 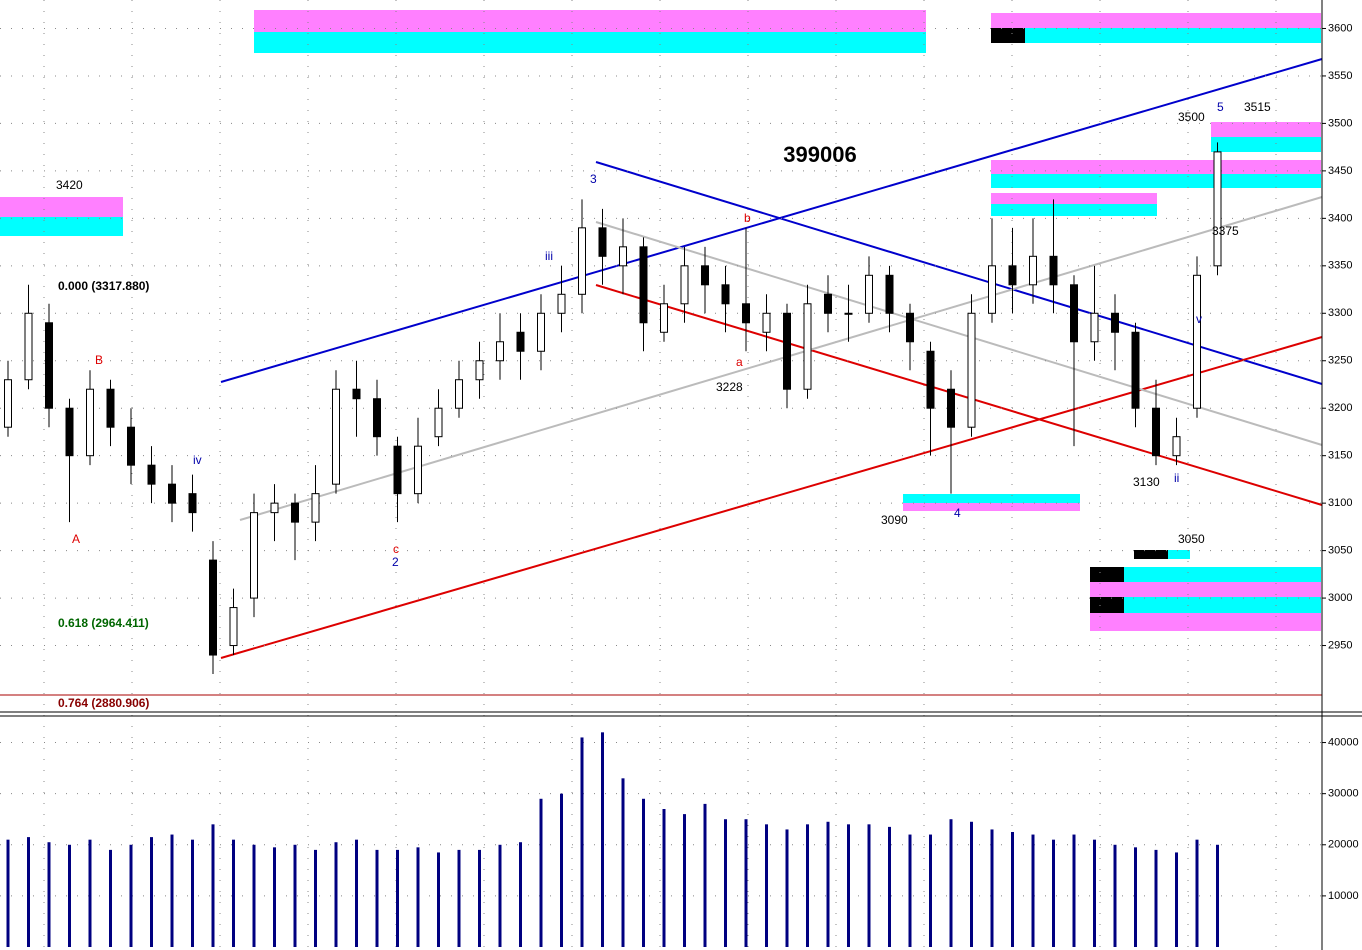 What do you see at coordinates (1340, 266) in the screenshot?
I see `y-tick-label: 3350` at bounding box center [1340, 266].